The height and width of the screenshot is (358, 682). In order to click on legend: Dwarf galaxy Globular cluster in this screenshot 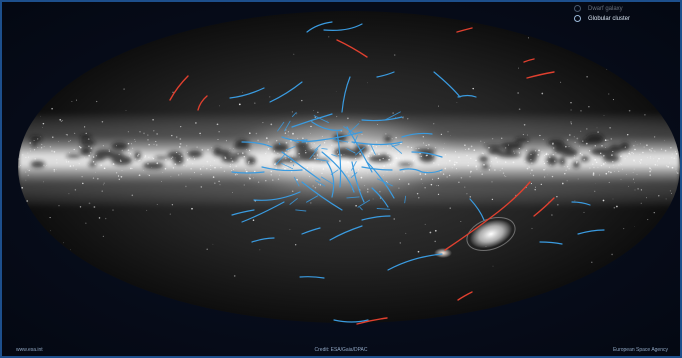, I will do `click(619, 14)`.